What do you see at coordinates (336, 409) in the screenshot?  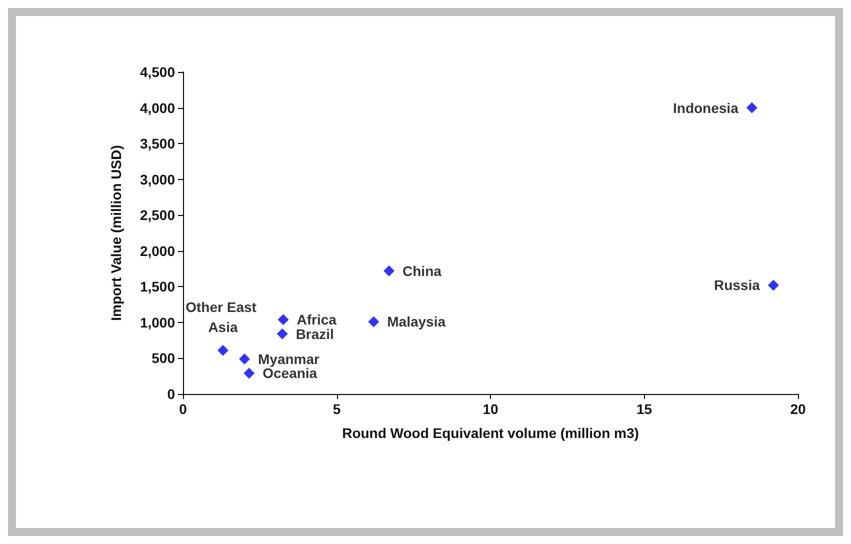 I see `x-tick-label: 5` at bounding box center [336, 409].